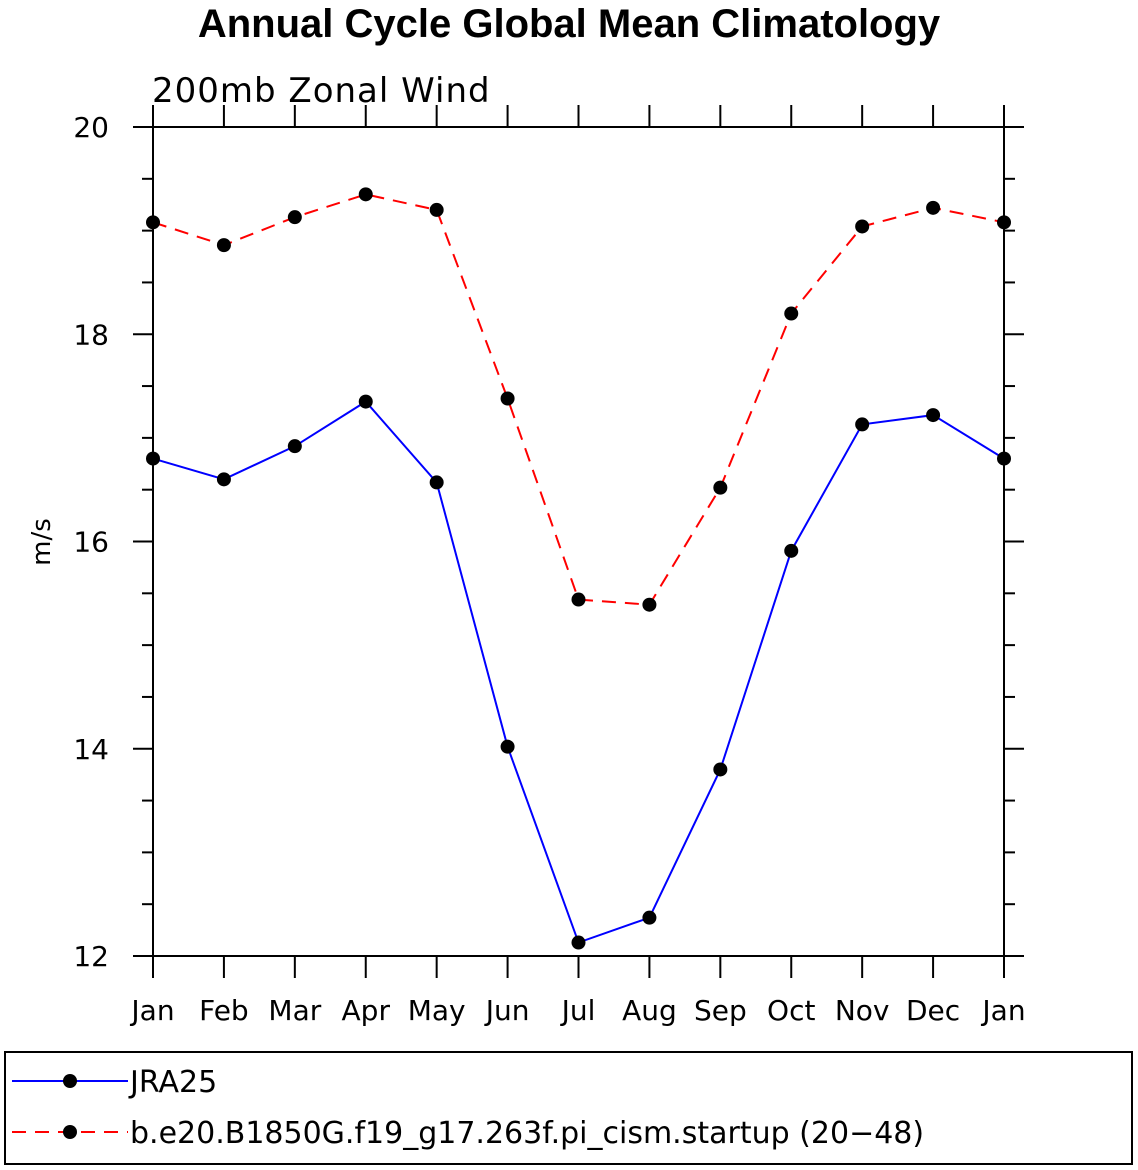 This screenshot has height=1170, width=1138. I want to click on x-tick-label: Dec, so click(933, 1010).